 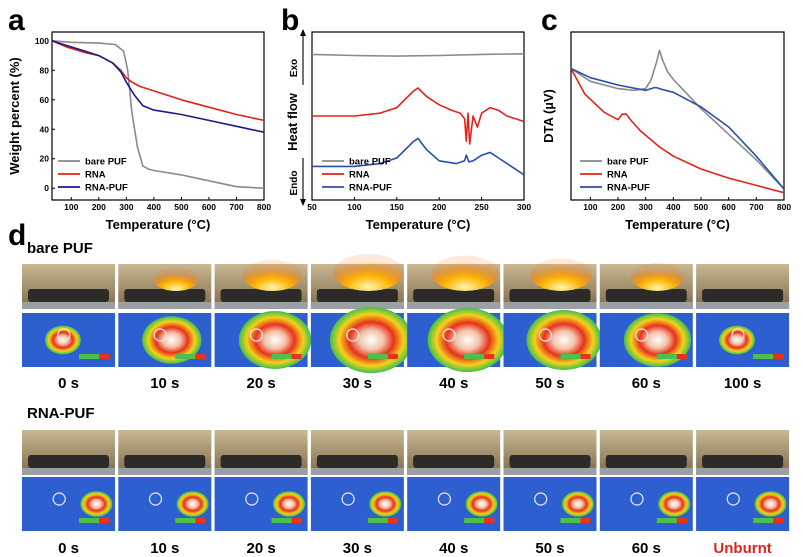 What do you see at coordinates (290, 20) in the screenshot?
I see `panel-letter-b: b` at bounding box center [290, 20].